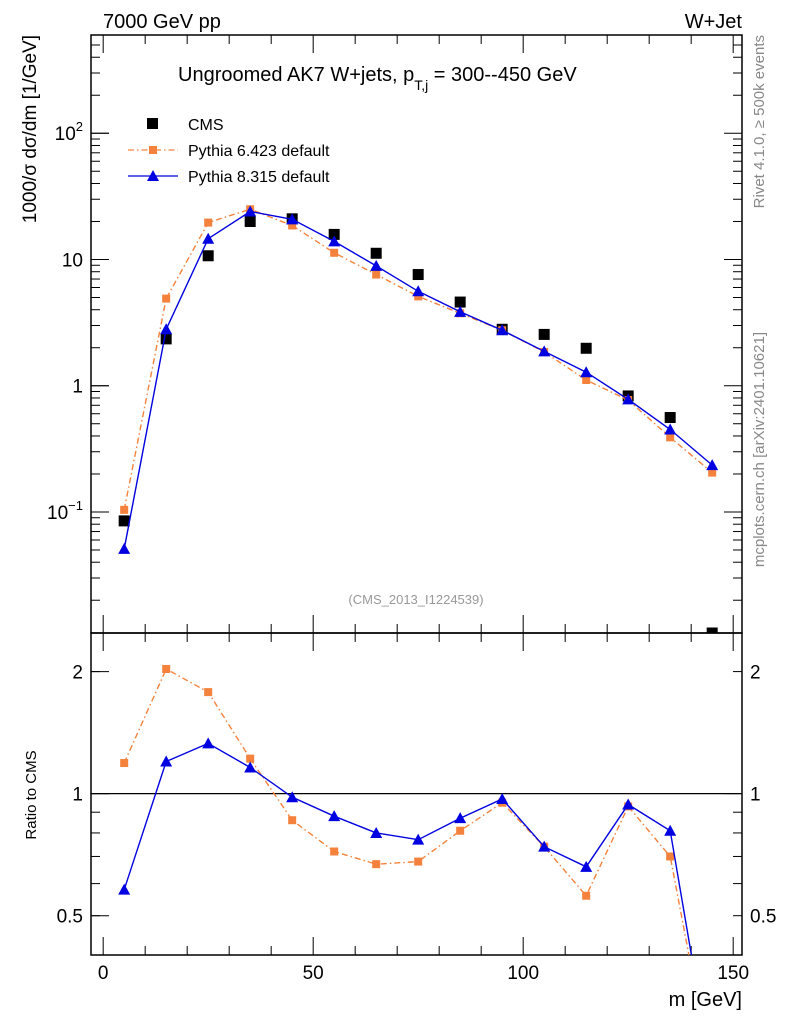 Image resolution: width=786 pixels, height=1024 pixels. I want to click on rivet-version-text: Rivet 4.1.0, ≥ 500k events, so click(759, 121).